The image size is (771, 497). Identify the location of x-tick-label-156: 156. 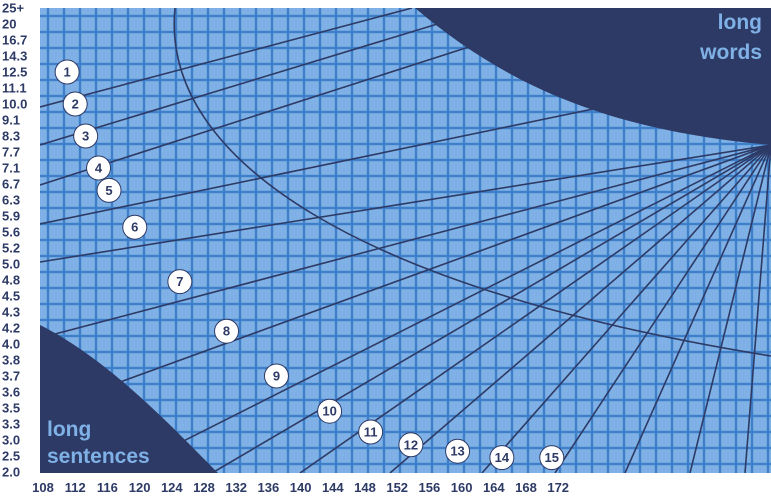
(430, 487).